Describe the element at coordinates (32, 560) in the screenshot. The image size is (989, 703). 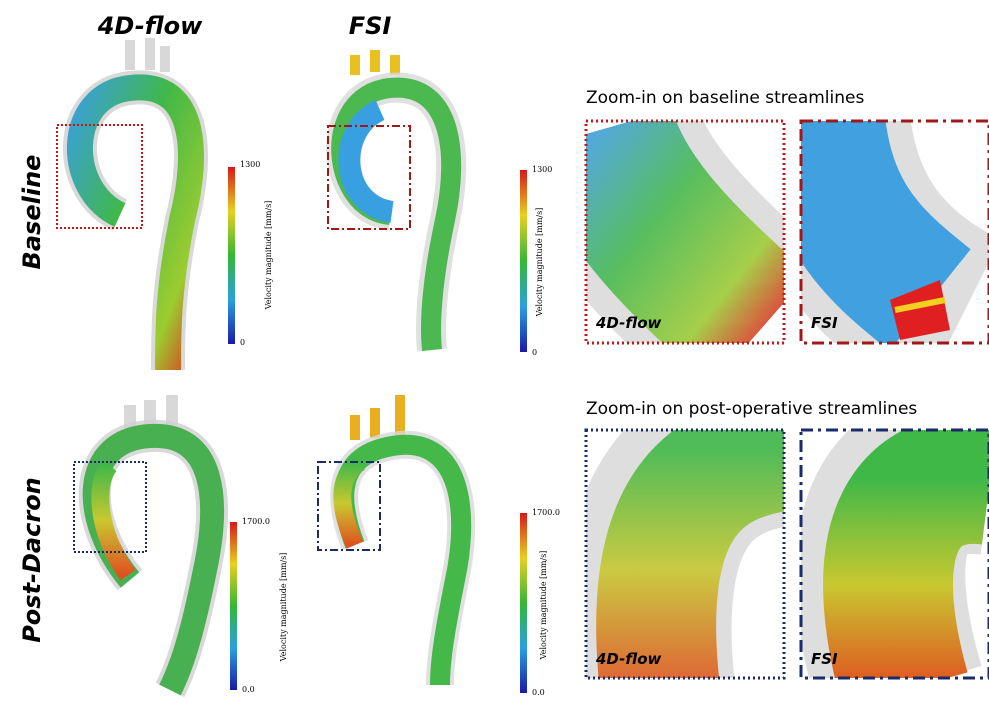
I see `row-label: Post-Dacron` at that location.